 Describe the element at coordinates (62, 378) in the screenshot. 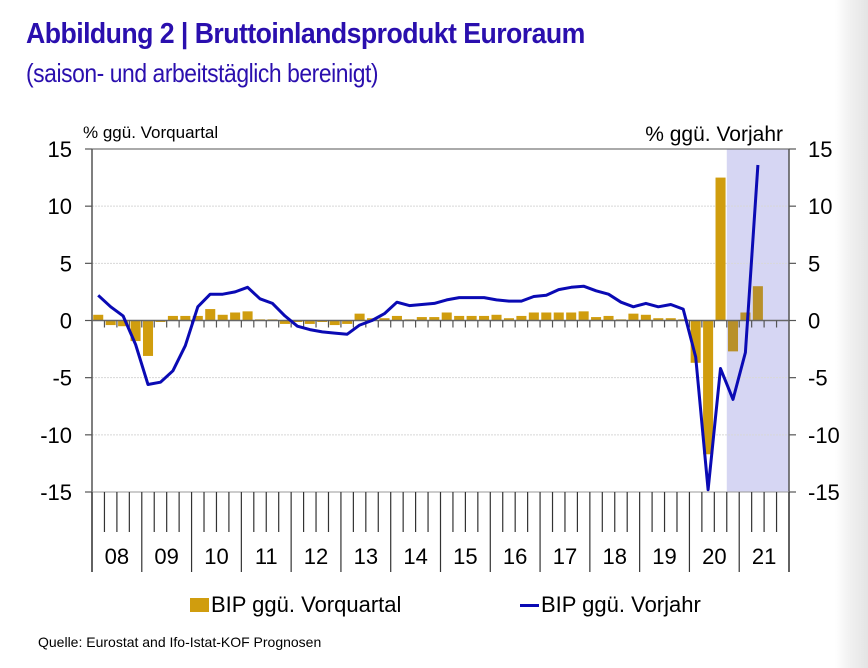

I see `left-ytick-label: -5` at that location.